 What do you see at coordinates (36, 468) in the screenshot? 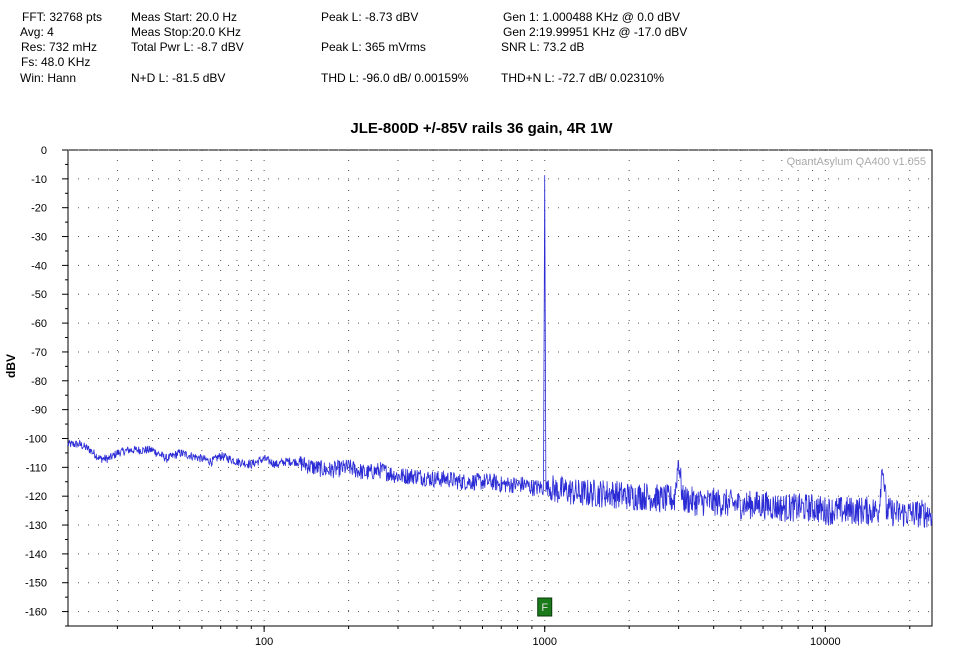
I see `y-tick-label: -110` at bounding box center [36, 468].